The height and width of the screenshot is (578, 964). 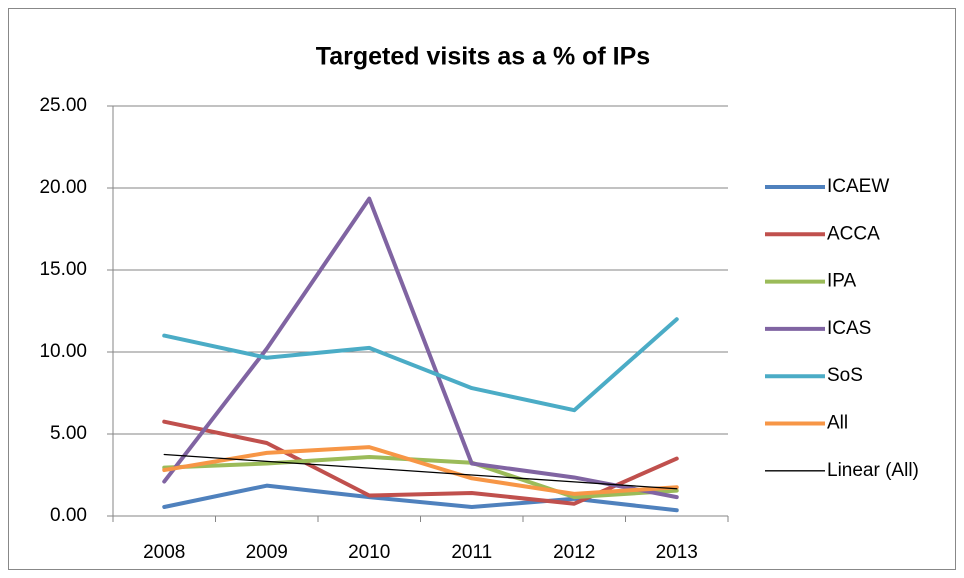 I want to click on legend-label: ICAS, so click(x=849, y=328).